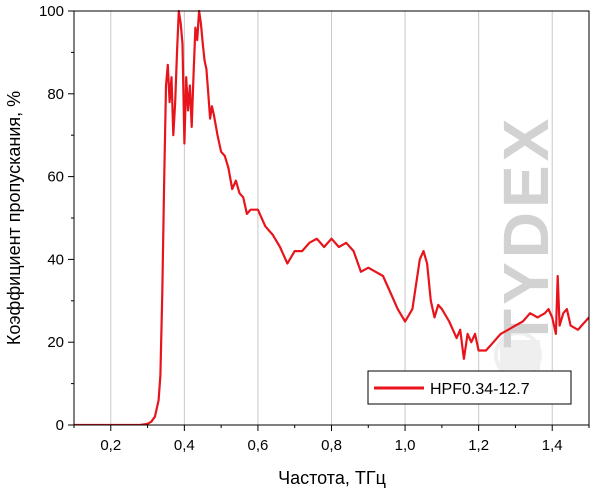 The image size is (600, 492). What do you see at coordinates (257, 445) in the screenshot?
I see `x-tick-label: 0,6` at bounding box center [257, 445].